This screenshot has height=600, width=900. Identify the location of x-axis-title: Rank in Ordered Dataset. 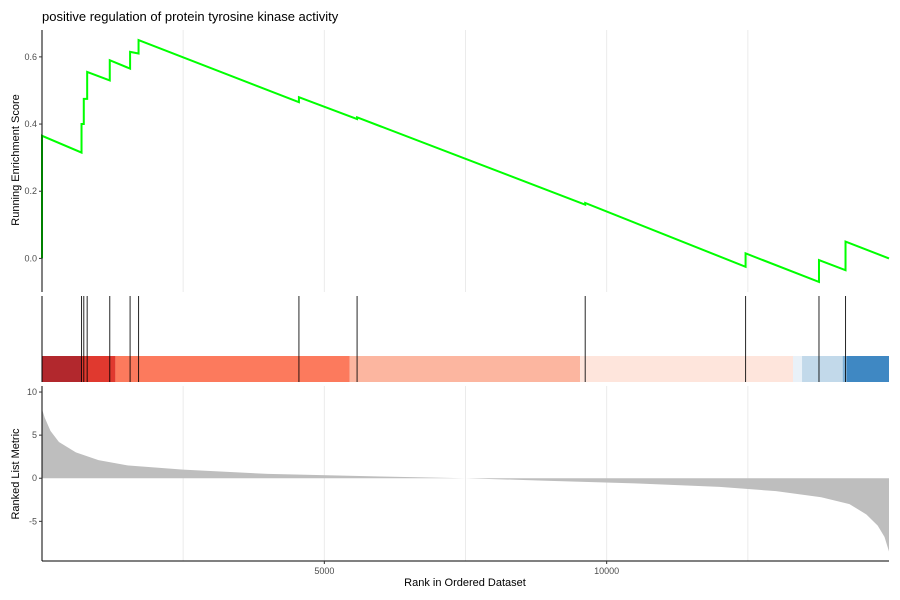
(465, 583).